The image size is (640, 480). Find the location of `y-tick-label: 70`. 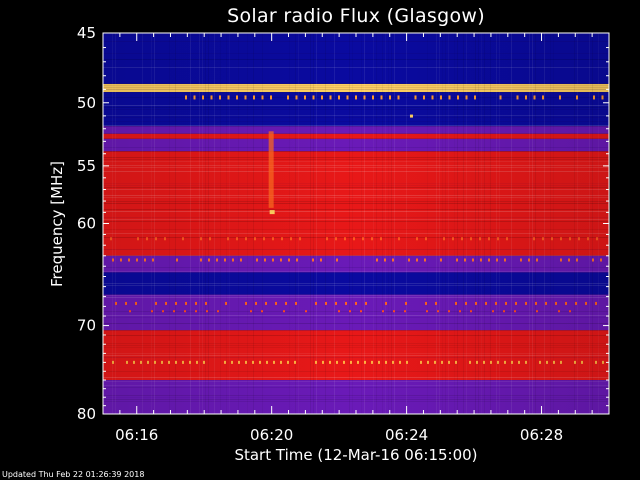

y-tick-label: 70 is located at coordinates (86, 326).